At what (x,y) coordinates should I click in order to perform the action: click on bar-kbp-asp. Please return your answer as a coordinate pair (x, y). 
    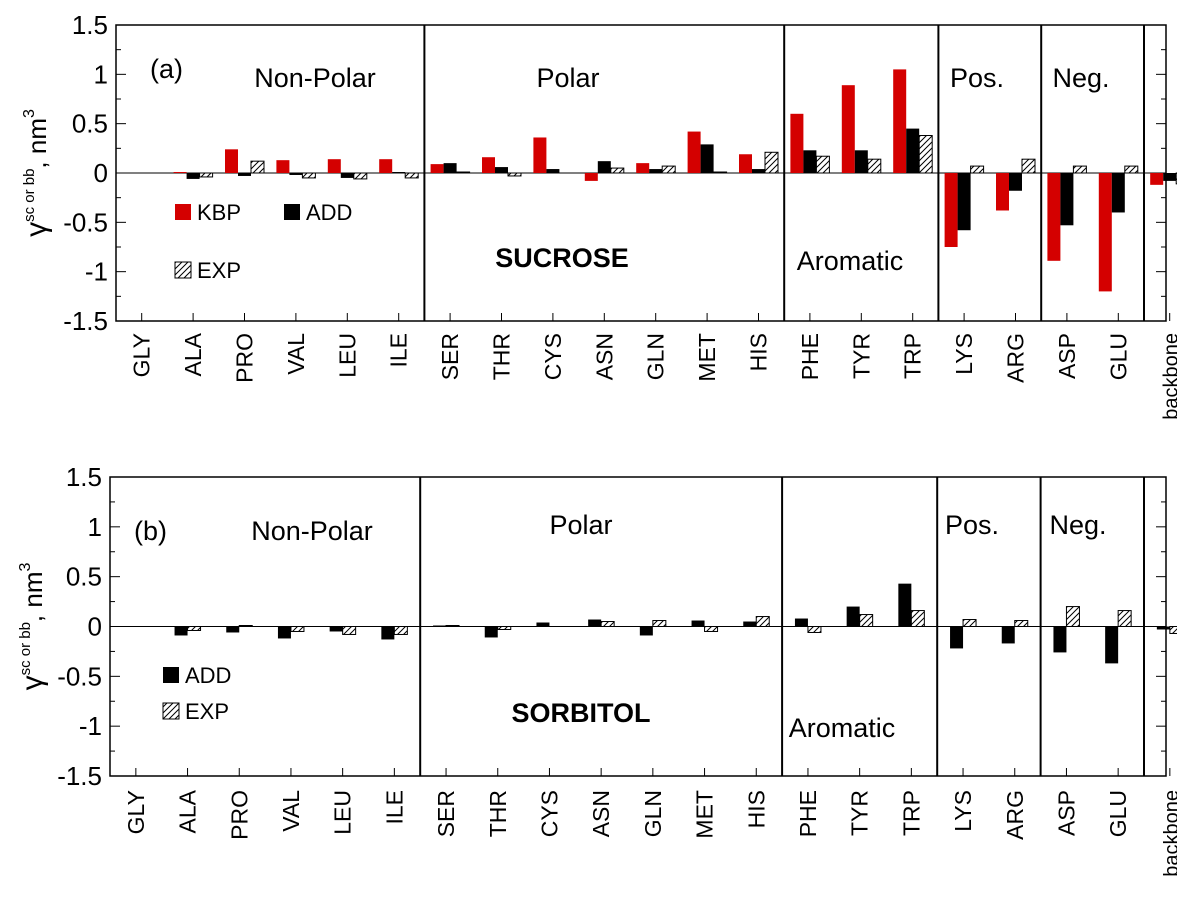
    Looking at the image, I should click on (1054, 217).